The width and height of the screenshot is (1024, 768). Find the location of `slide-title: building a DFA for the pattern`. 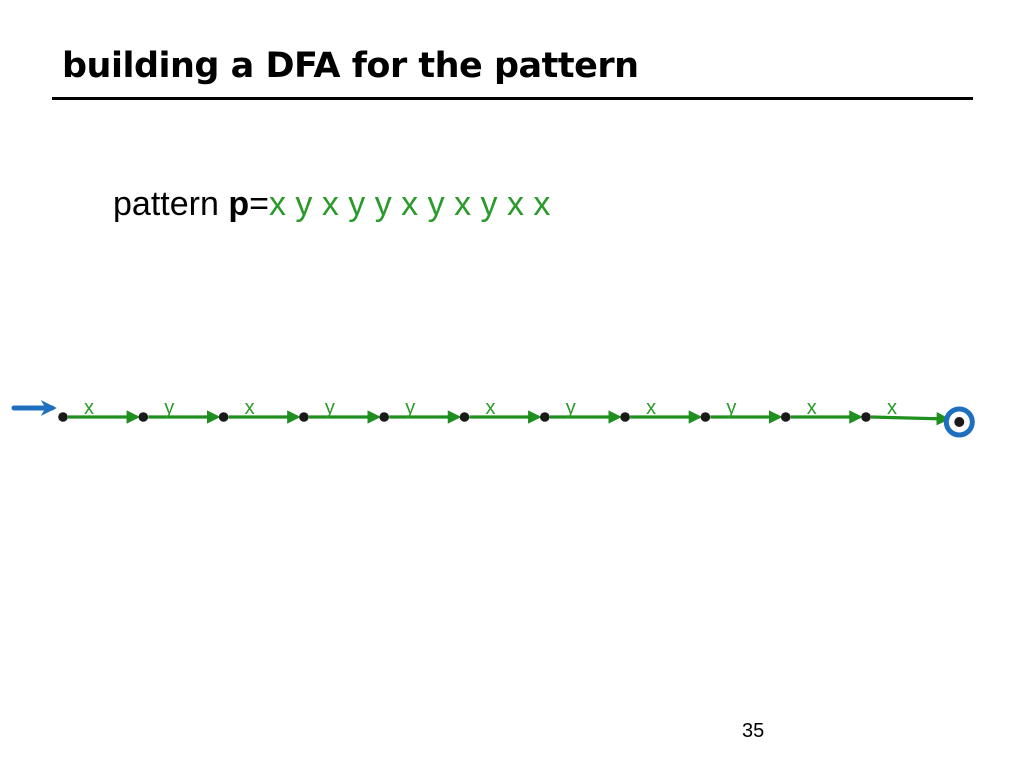

slide-title: building a DFA for the pattern is located at coordinates (350, 66).